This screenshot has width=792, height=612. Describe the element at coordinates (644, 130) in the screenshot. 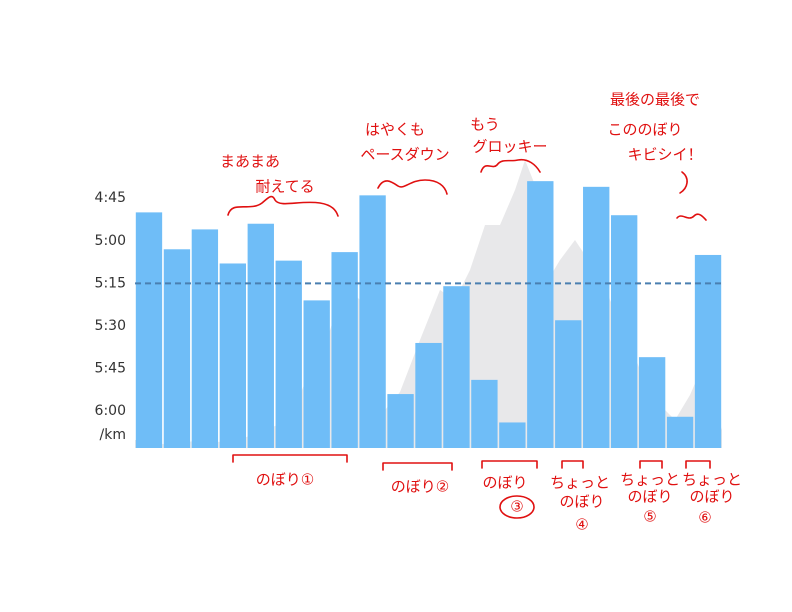

I see `annotation: こののぼり` at that location.